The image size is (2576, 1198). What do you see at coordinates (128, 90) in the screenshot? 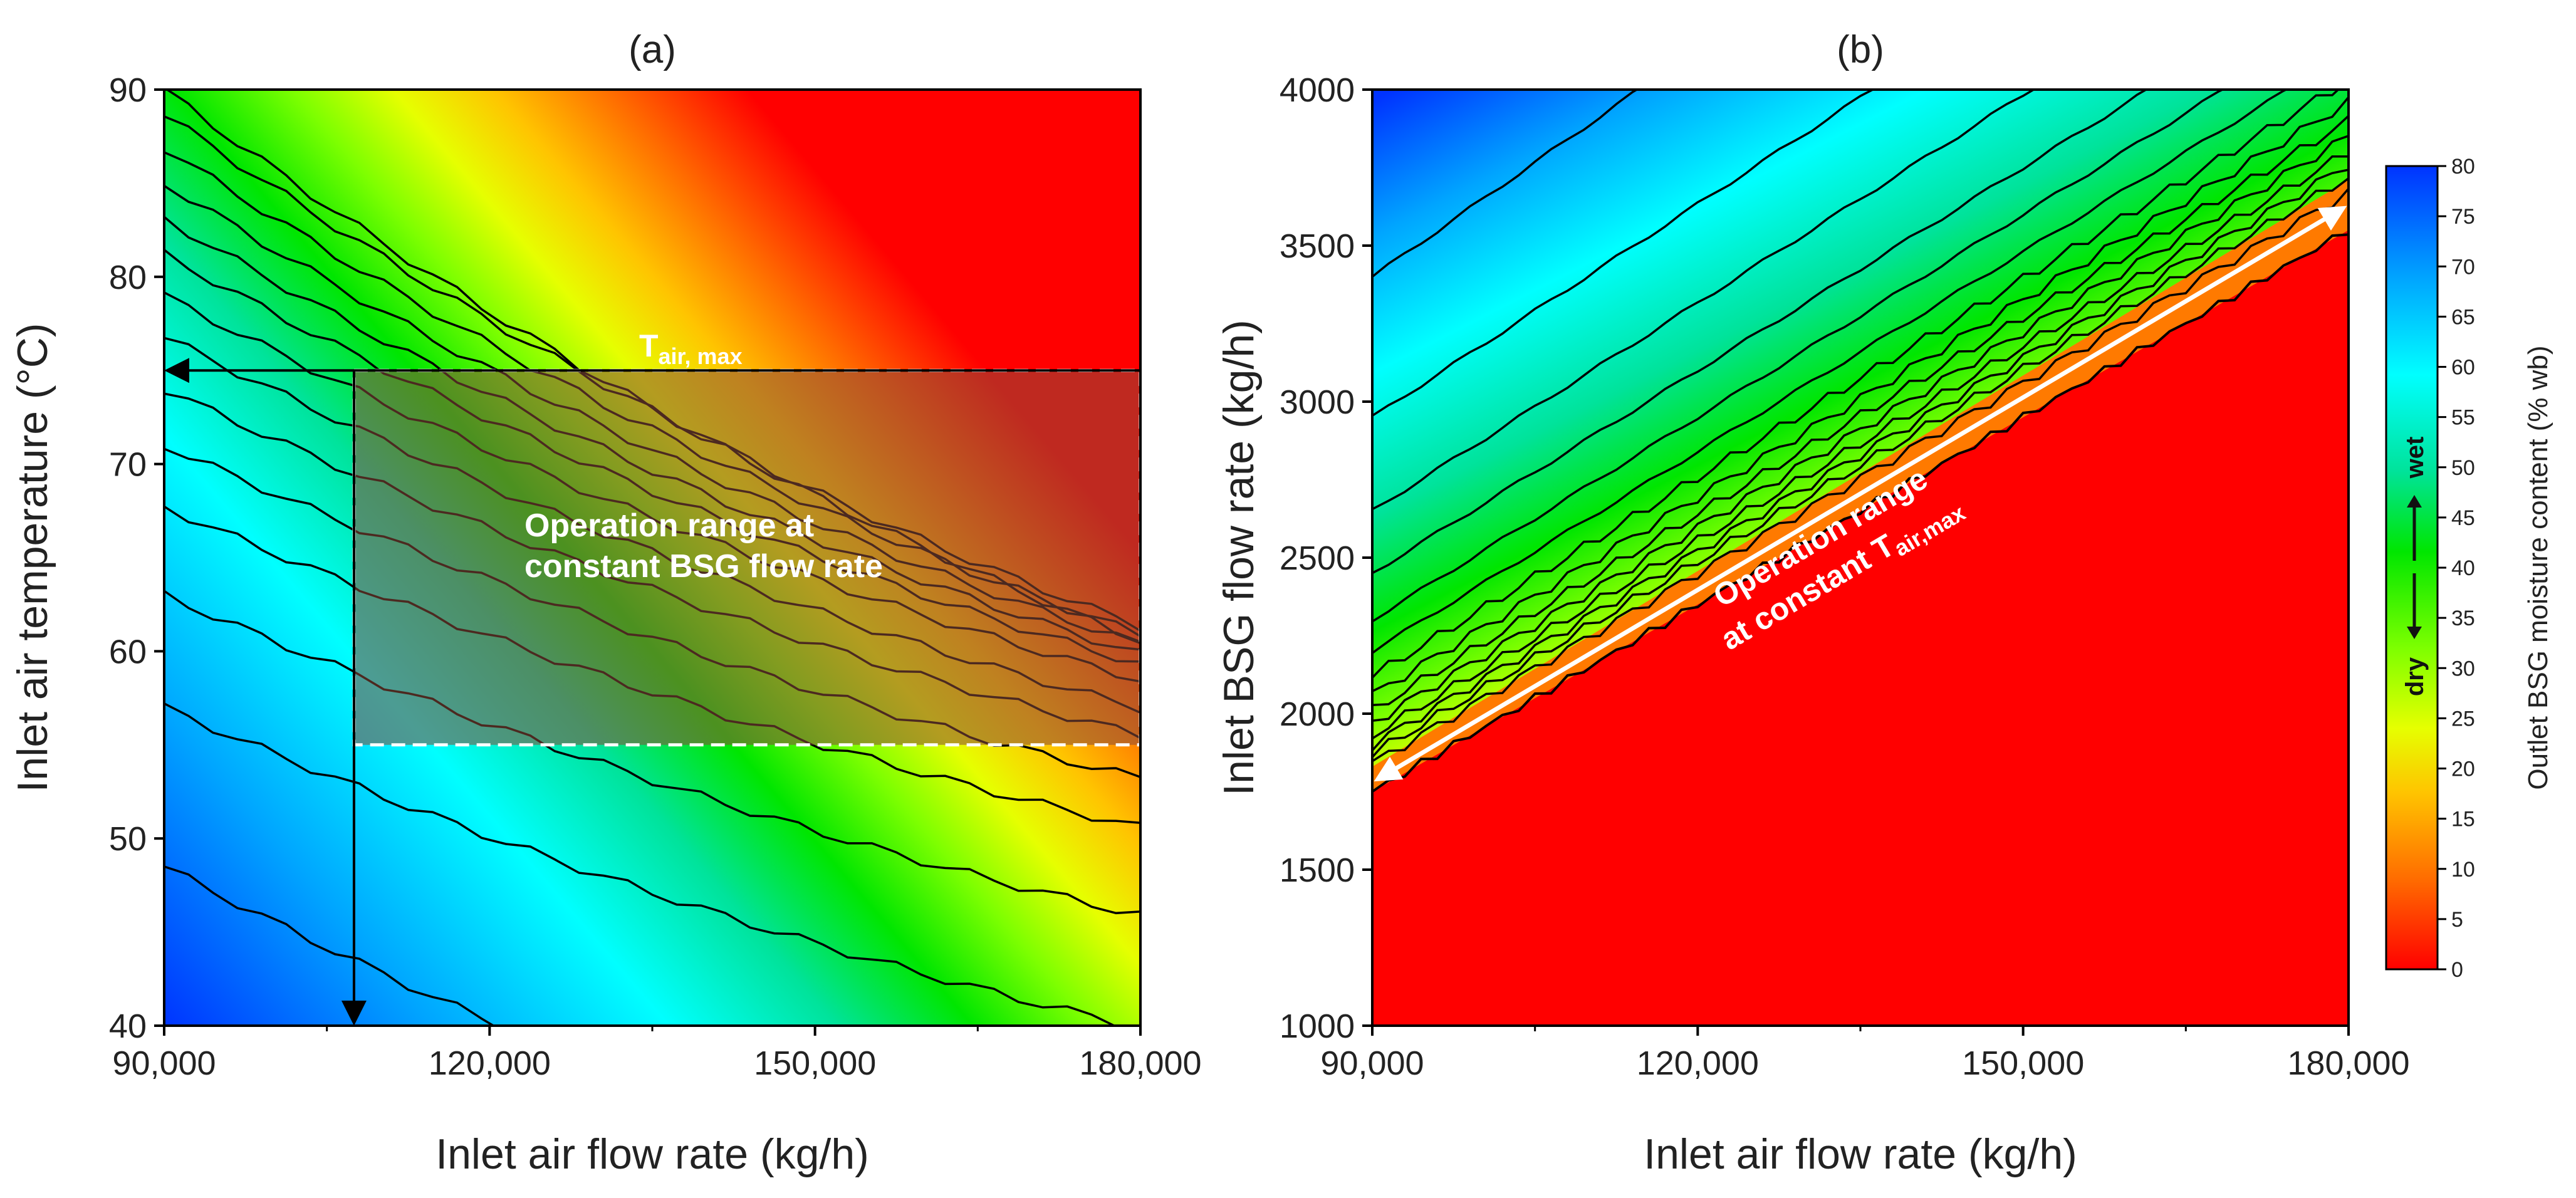
I see `panel-a-y-tick-label: 90` at bounding box center [128, 90].